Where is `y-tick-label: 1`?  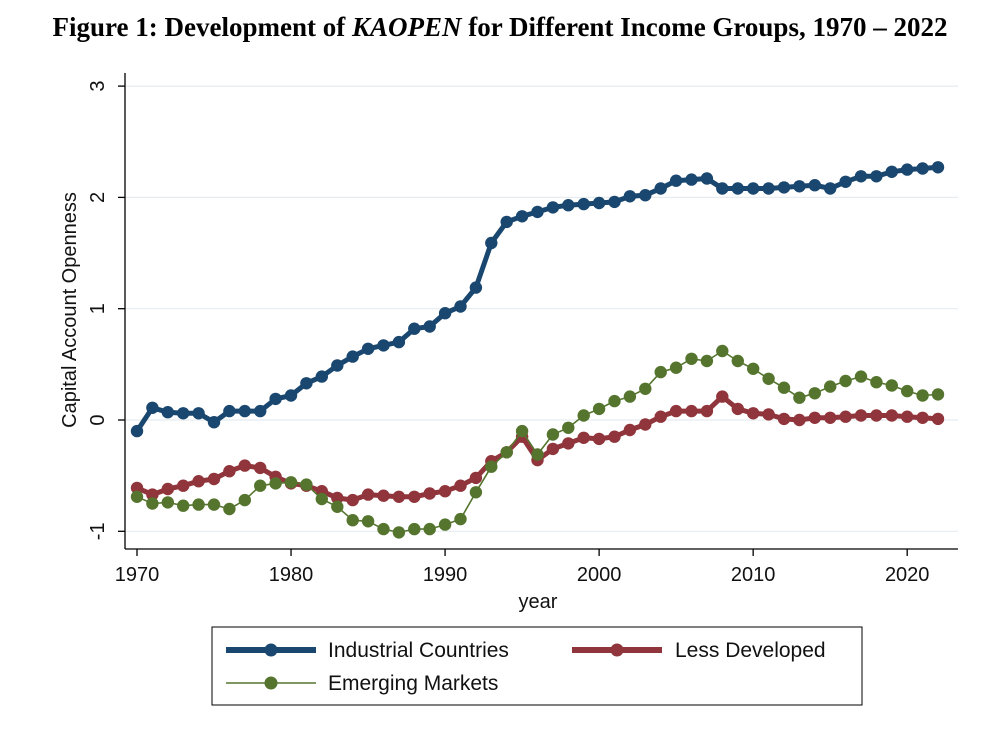
y-tick-label: 1 is located at coordinates (98, 308).